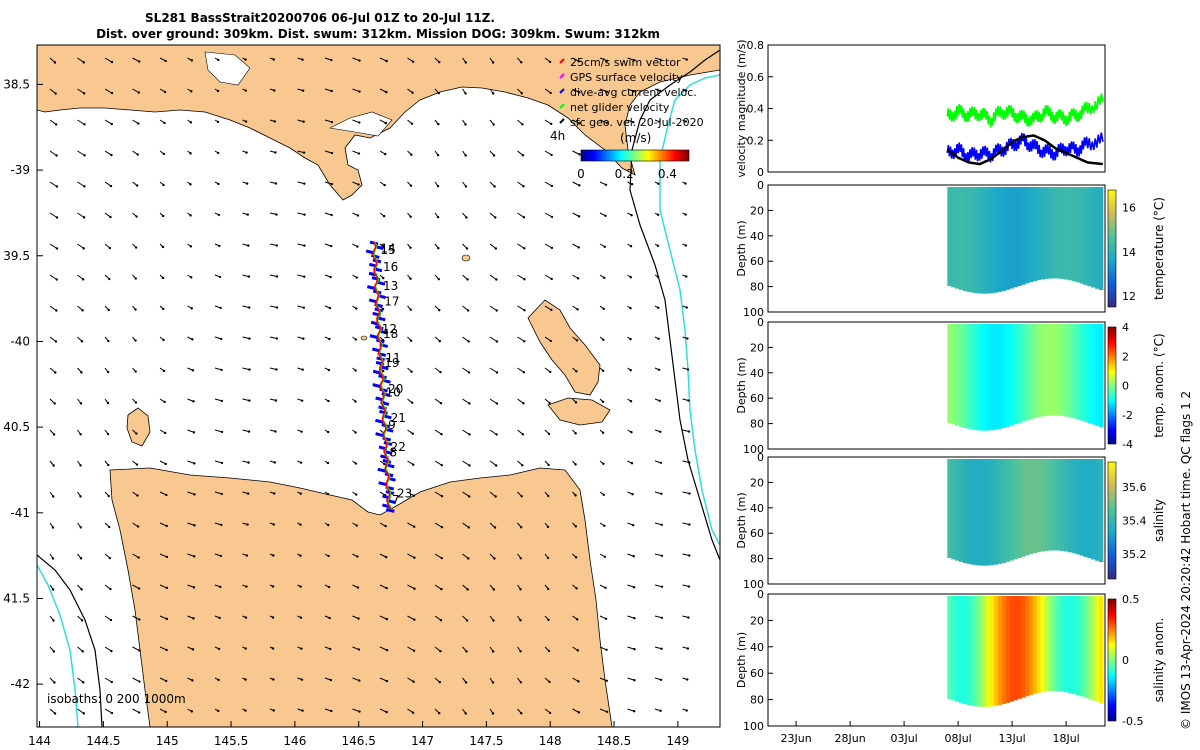  What do you see at coordinates (167, 741) in the screenshot?
I see `map-x-tick-label: 145` at bounding box center [167, 741].